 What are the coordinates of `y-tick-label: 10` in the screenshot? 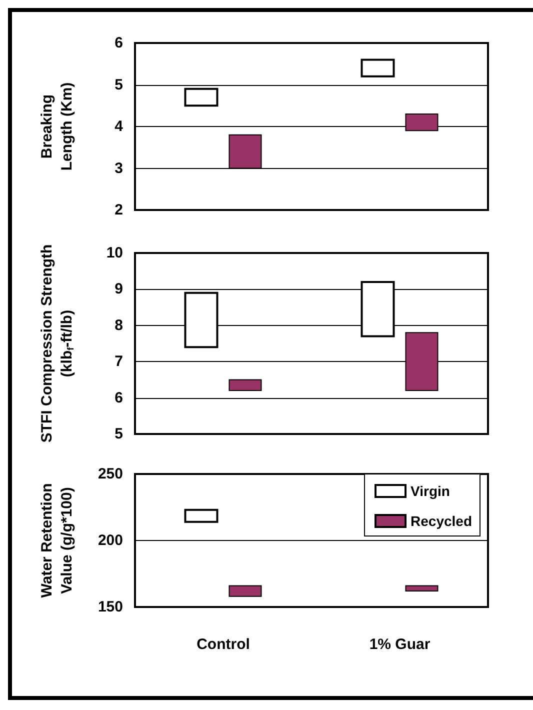 It's located at (114, 253).